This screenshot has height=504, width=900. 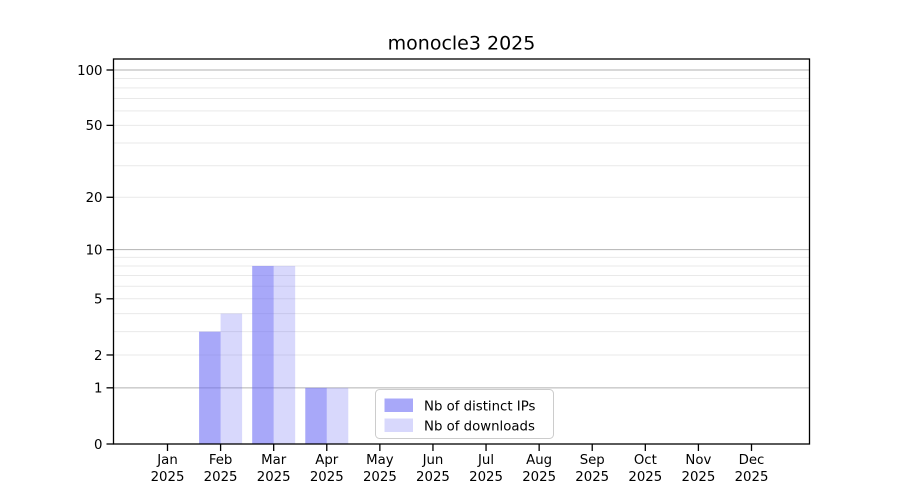 What do you see at coordinates (168, 469) in the screenshot?
I see `x-tick-label: Jan 2025` at bounding box center [168, 469].